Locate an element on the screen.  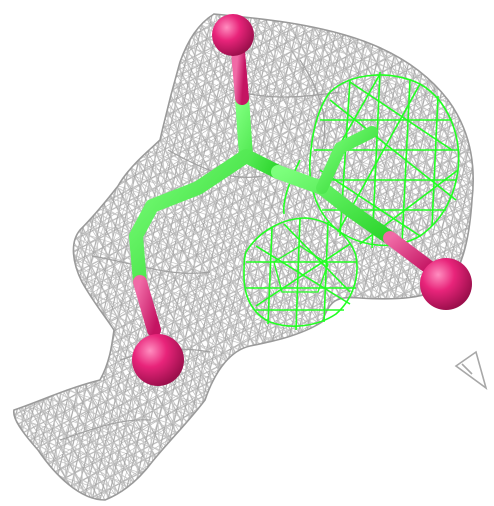
oxygen-atom-right is located at coordinates (446, 284).